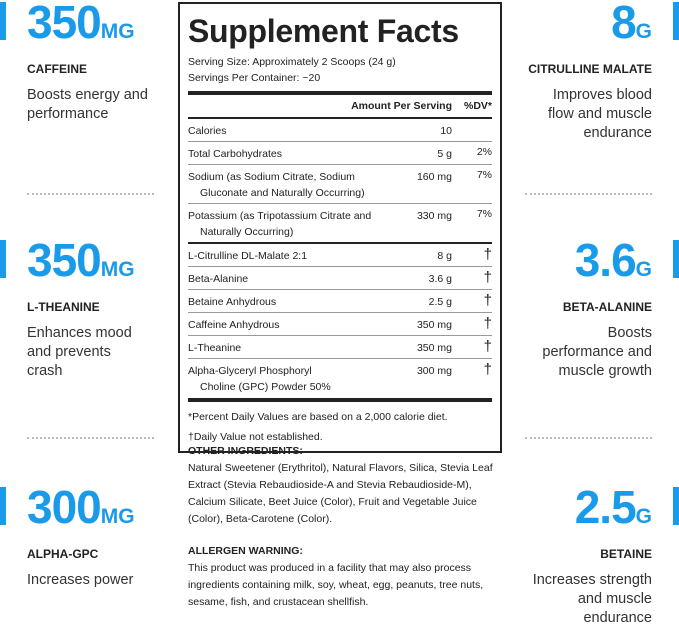  What do you see at coordinates (64, 507) in the screenshot?
I see `stat-amount: 300` at bounding box center [64, 507].